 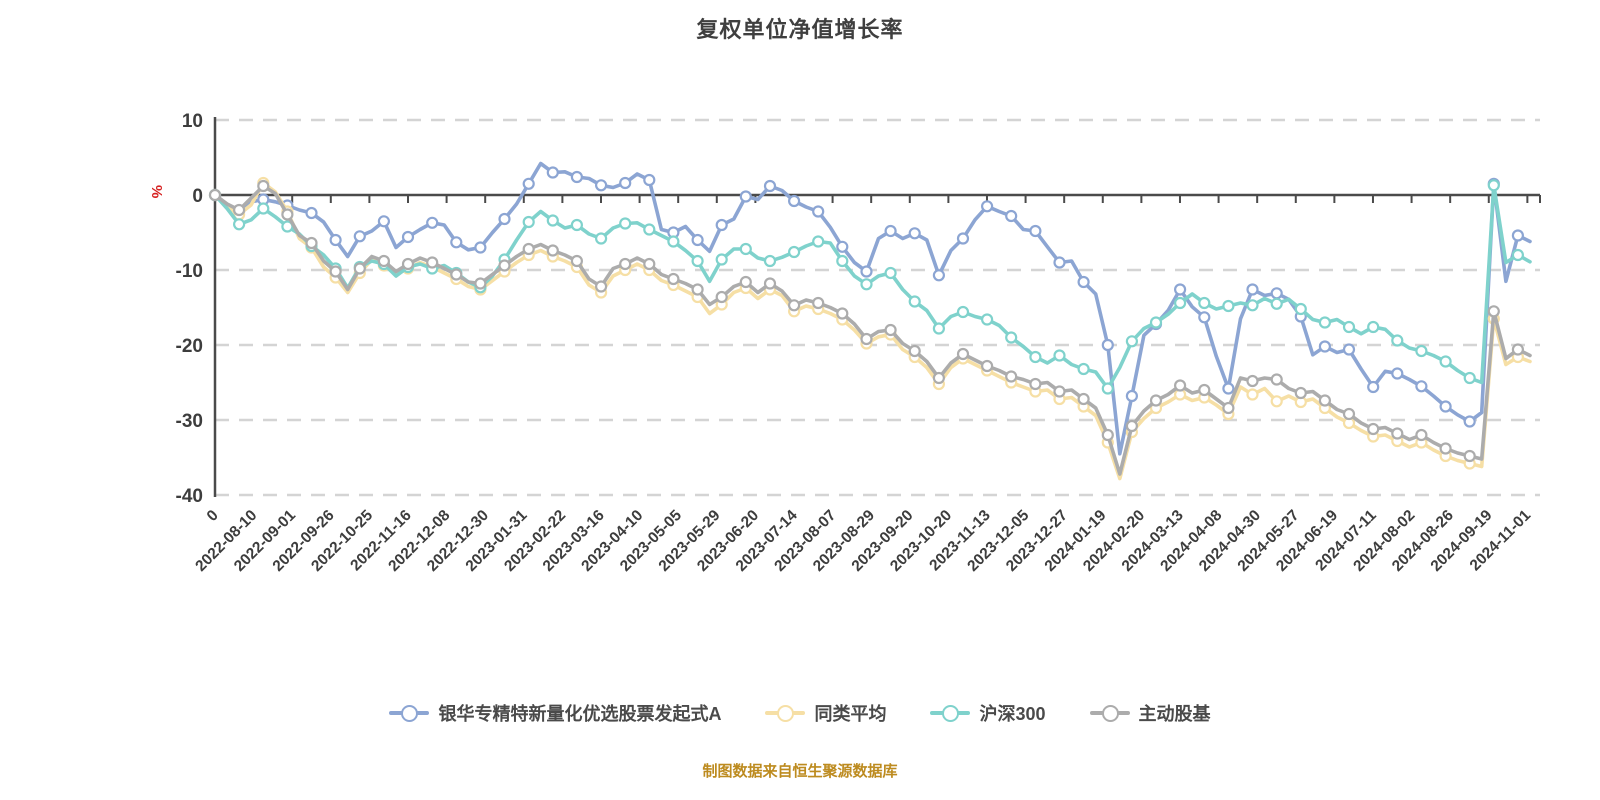 I want to click on legend: 银华专精特新量化优选股票发起式A 同类平均 沪深300 主动股基, so click(x=800, y=713).